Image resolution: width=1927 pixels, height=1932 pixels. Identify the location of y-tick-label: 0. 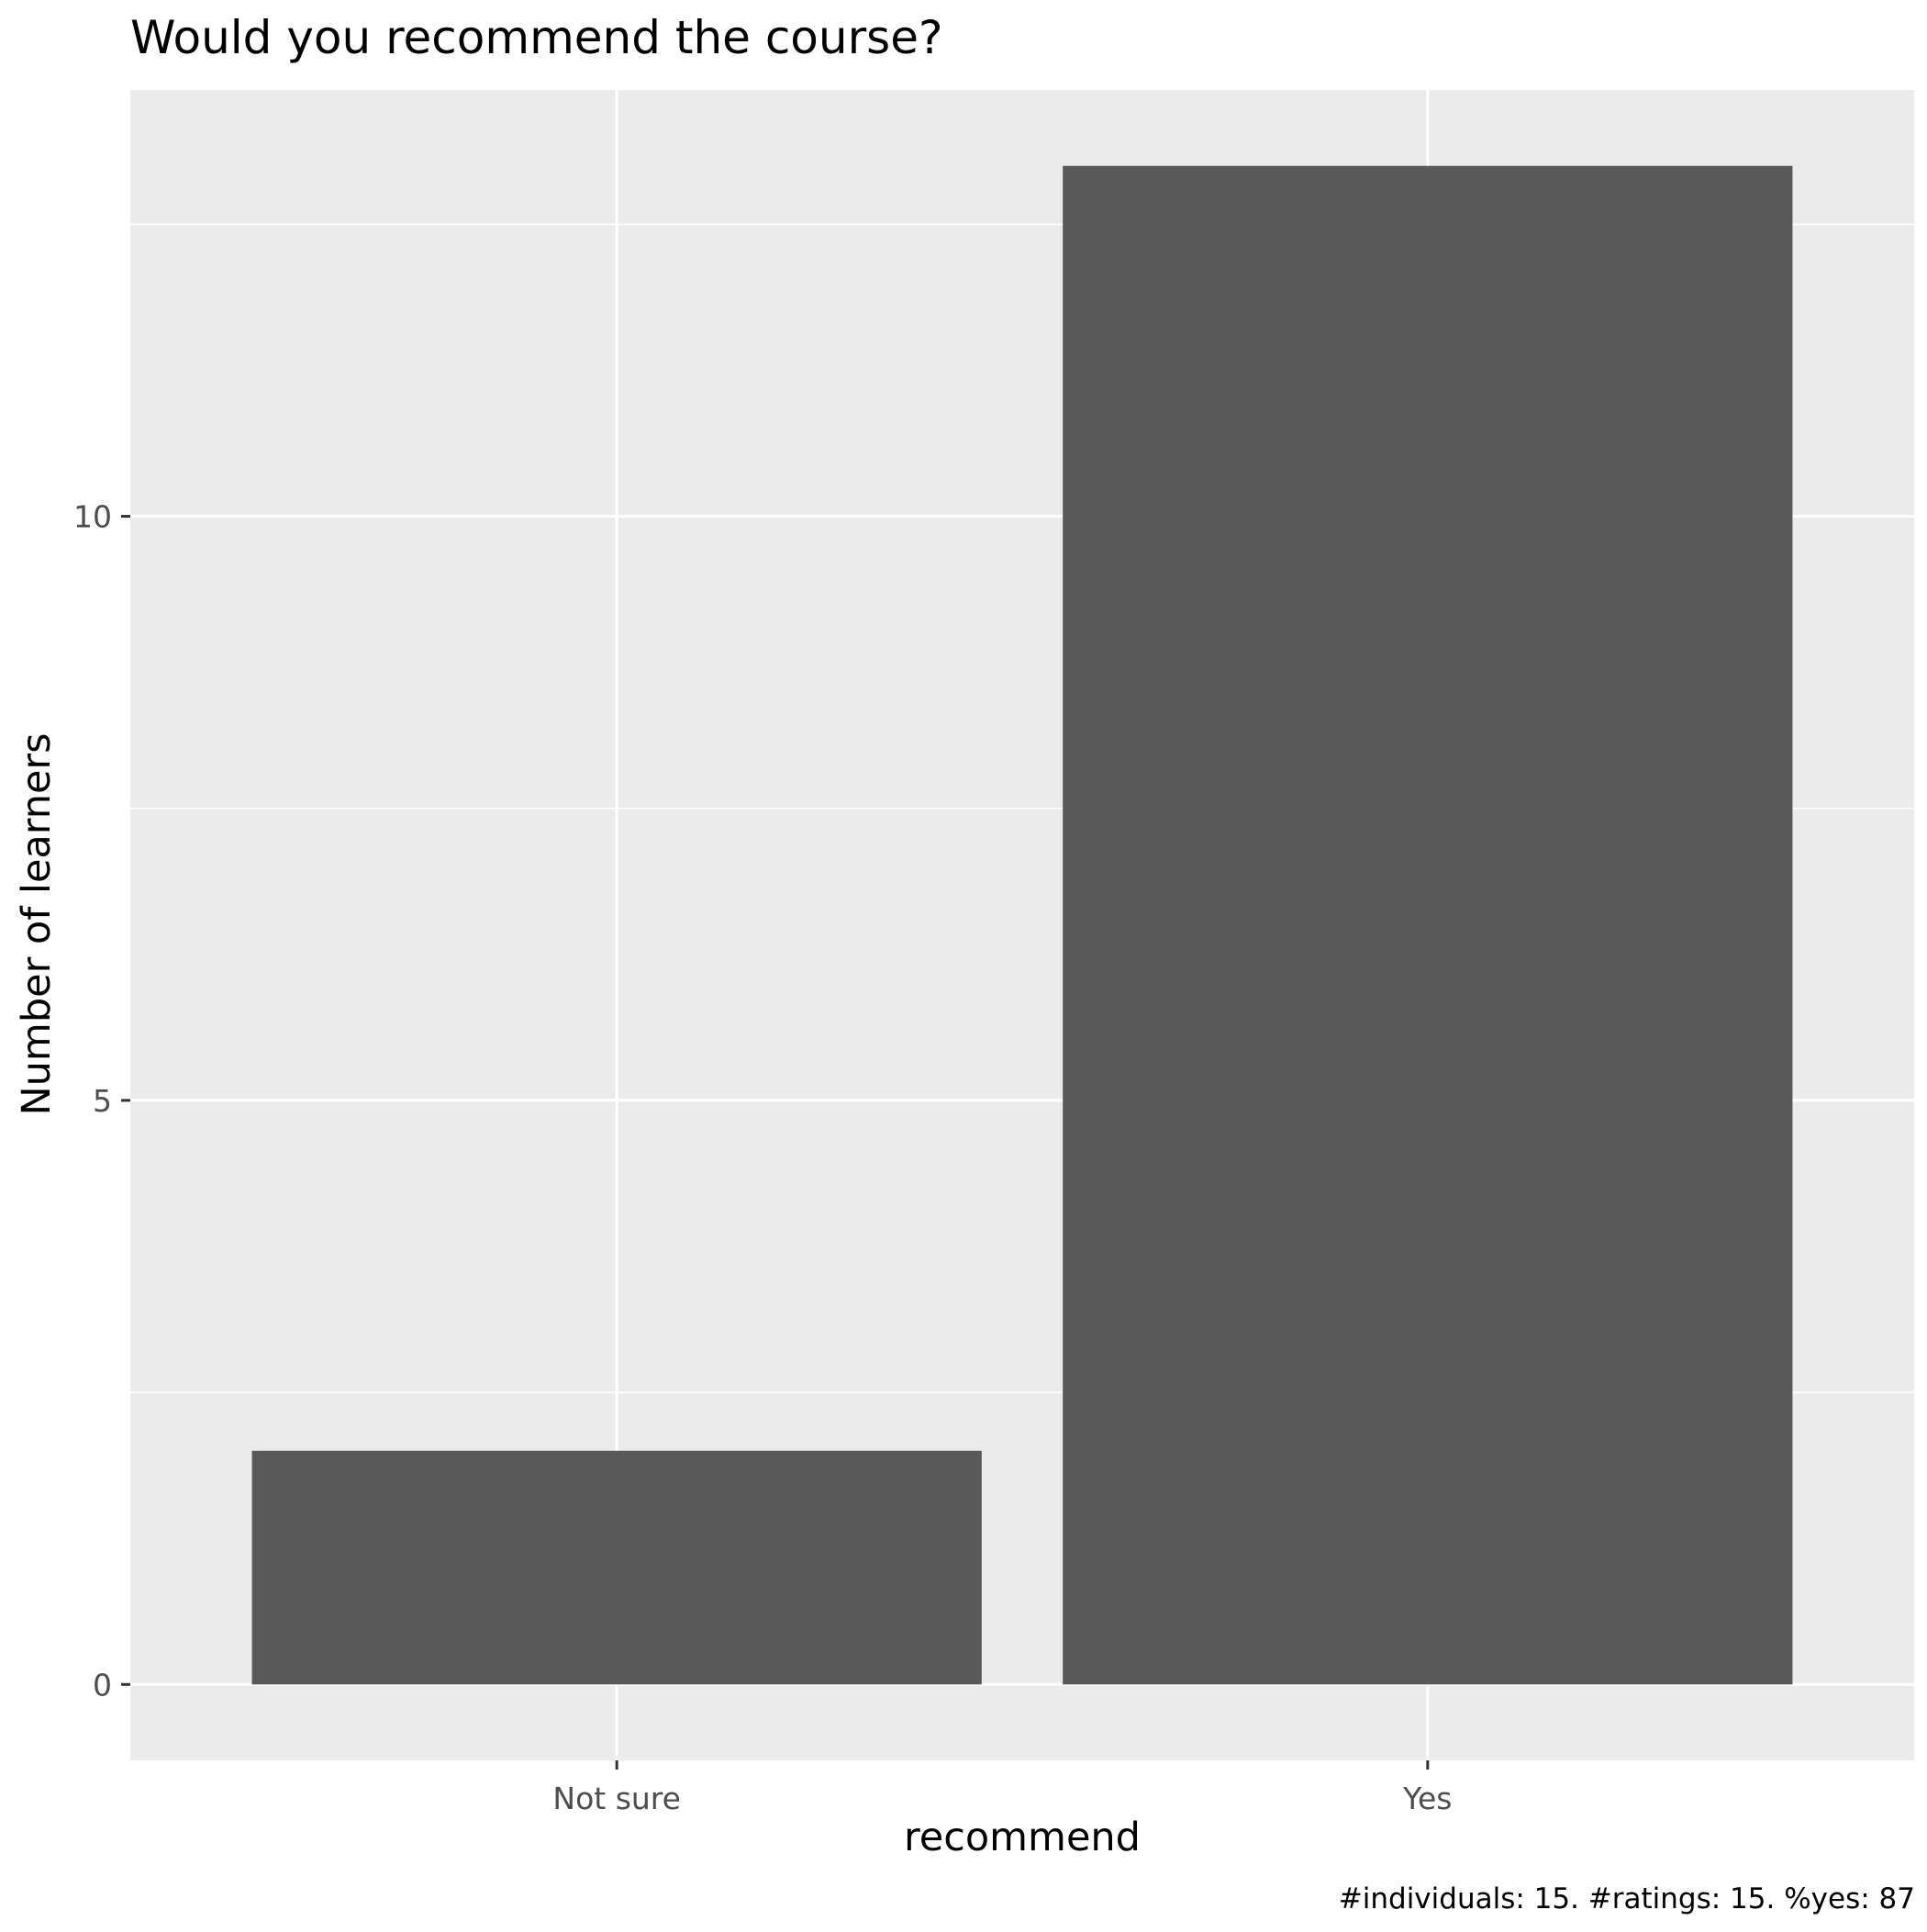
(102, 1685).